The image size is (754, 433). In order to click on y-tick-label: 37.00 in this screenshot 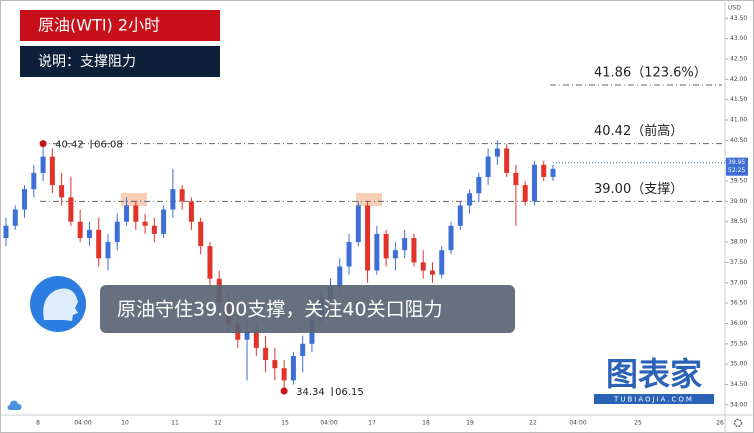, I will do `click(738, 282)`.